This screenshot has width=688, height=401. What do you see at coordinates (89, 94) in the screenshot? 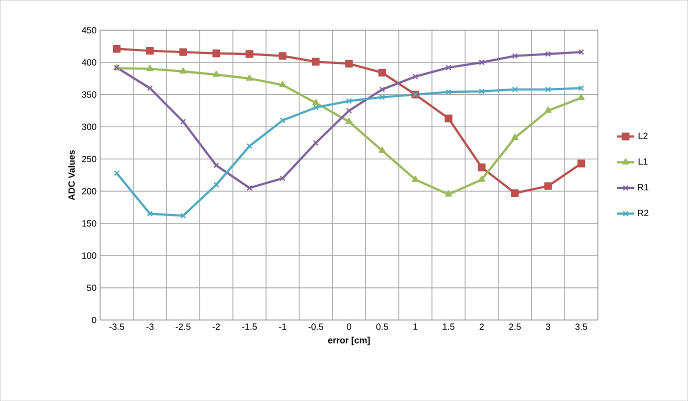
I see `y-tick-label: 350` at bounding box center [89, 94].